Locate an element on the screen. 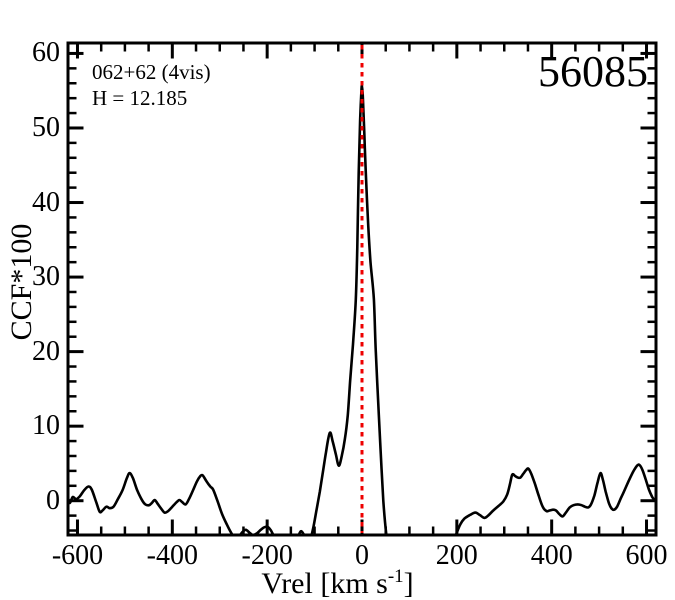  y-tick-label: 0 is located at coordinates (53, 500).